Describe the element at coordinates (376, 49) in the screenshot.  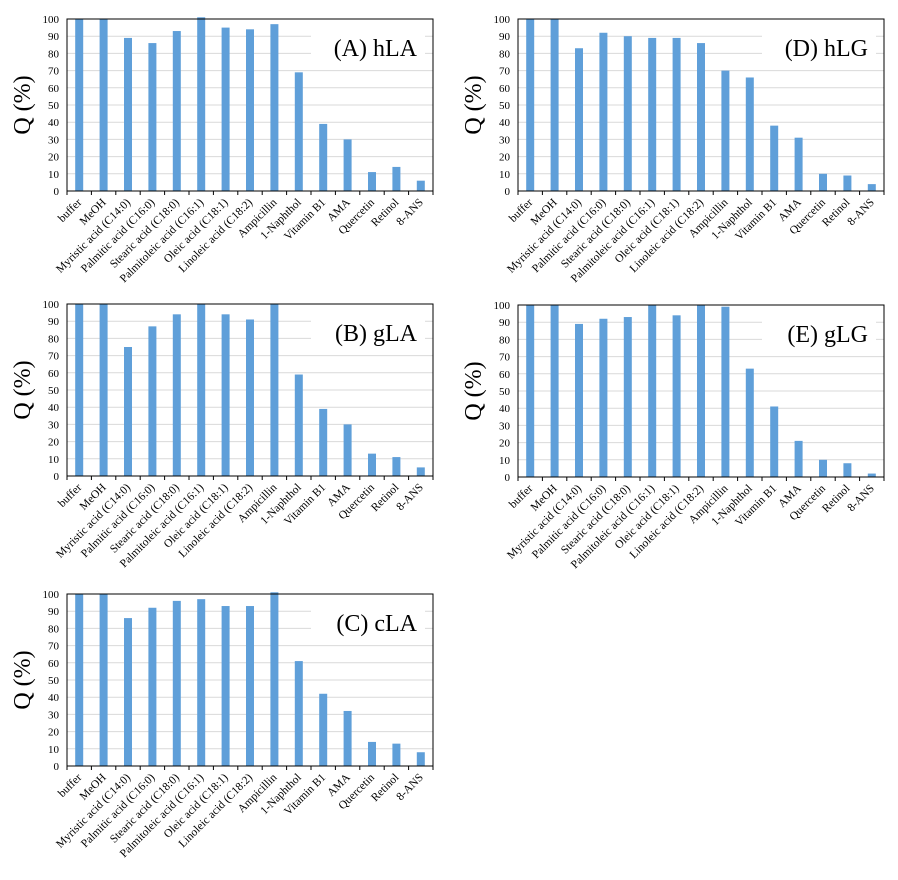
I see `chart-title: (A) hLA` at that location.